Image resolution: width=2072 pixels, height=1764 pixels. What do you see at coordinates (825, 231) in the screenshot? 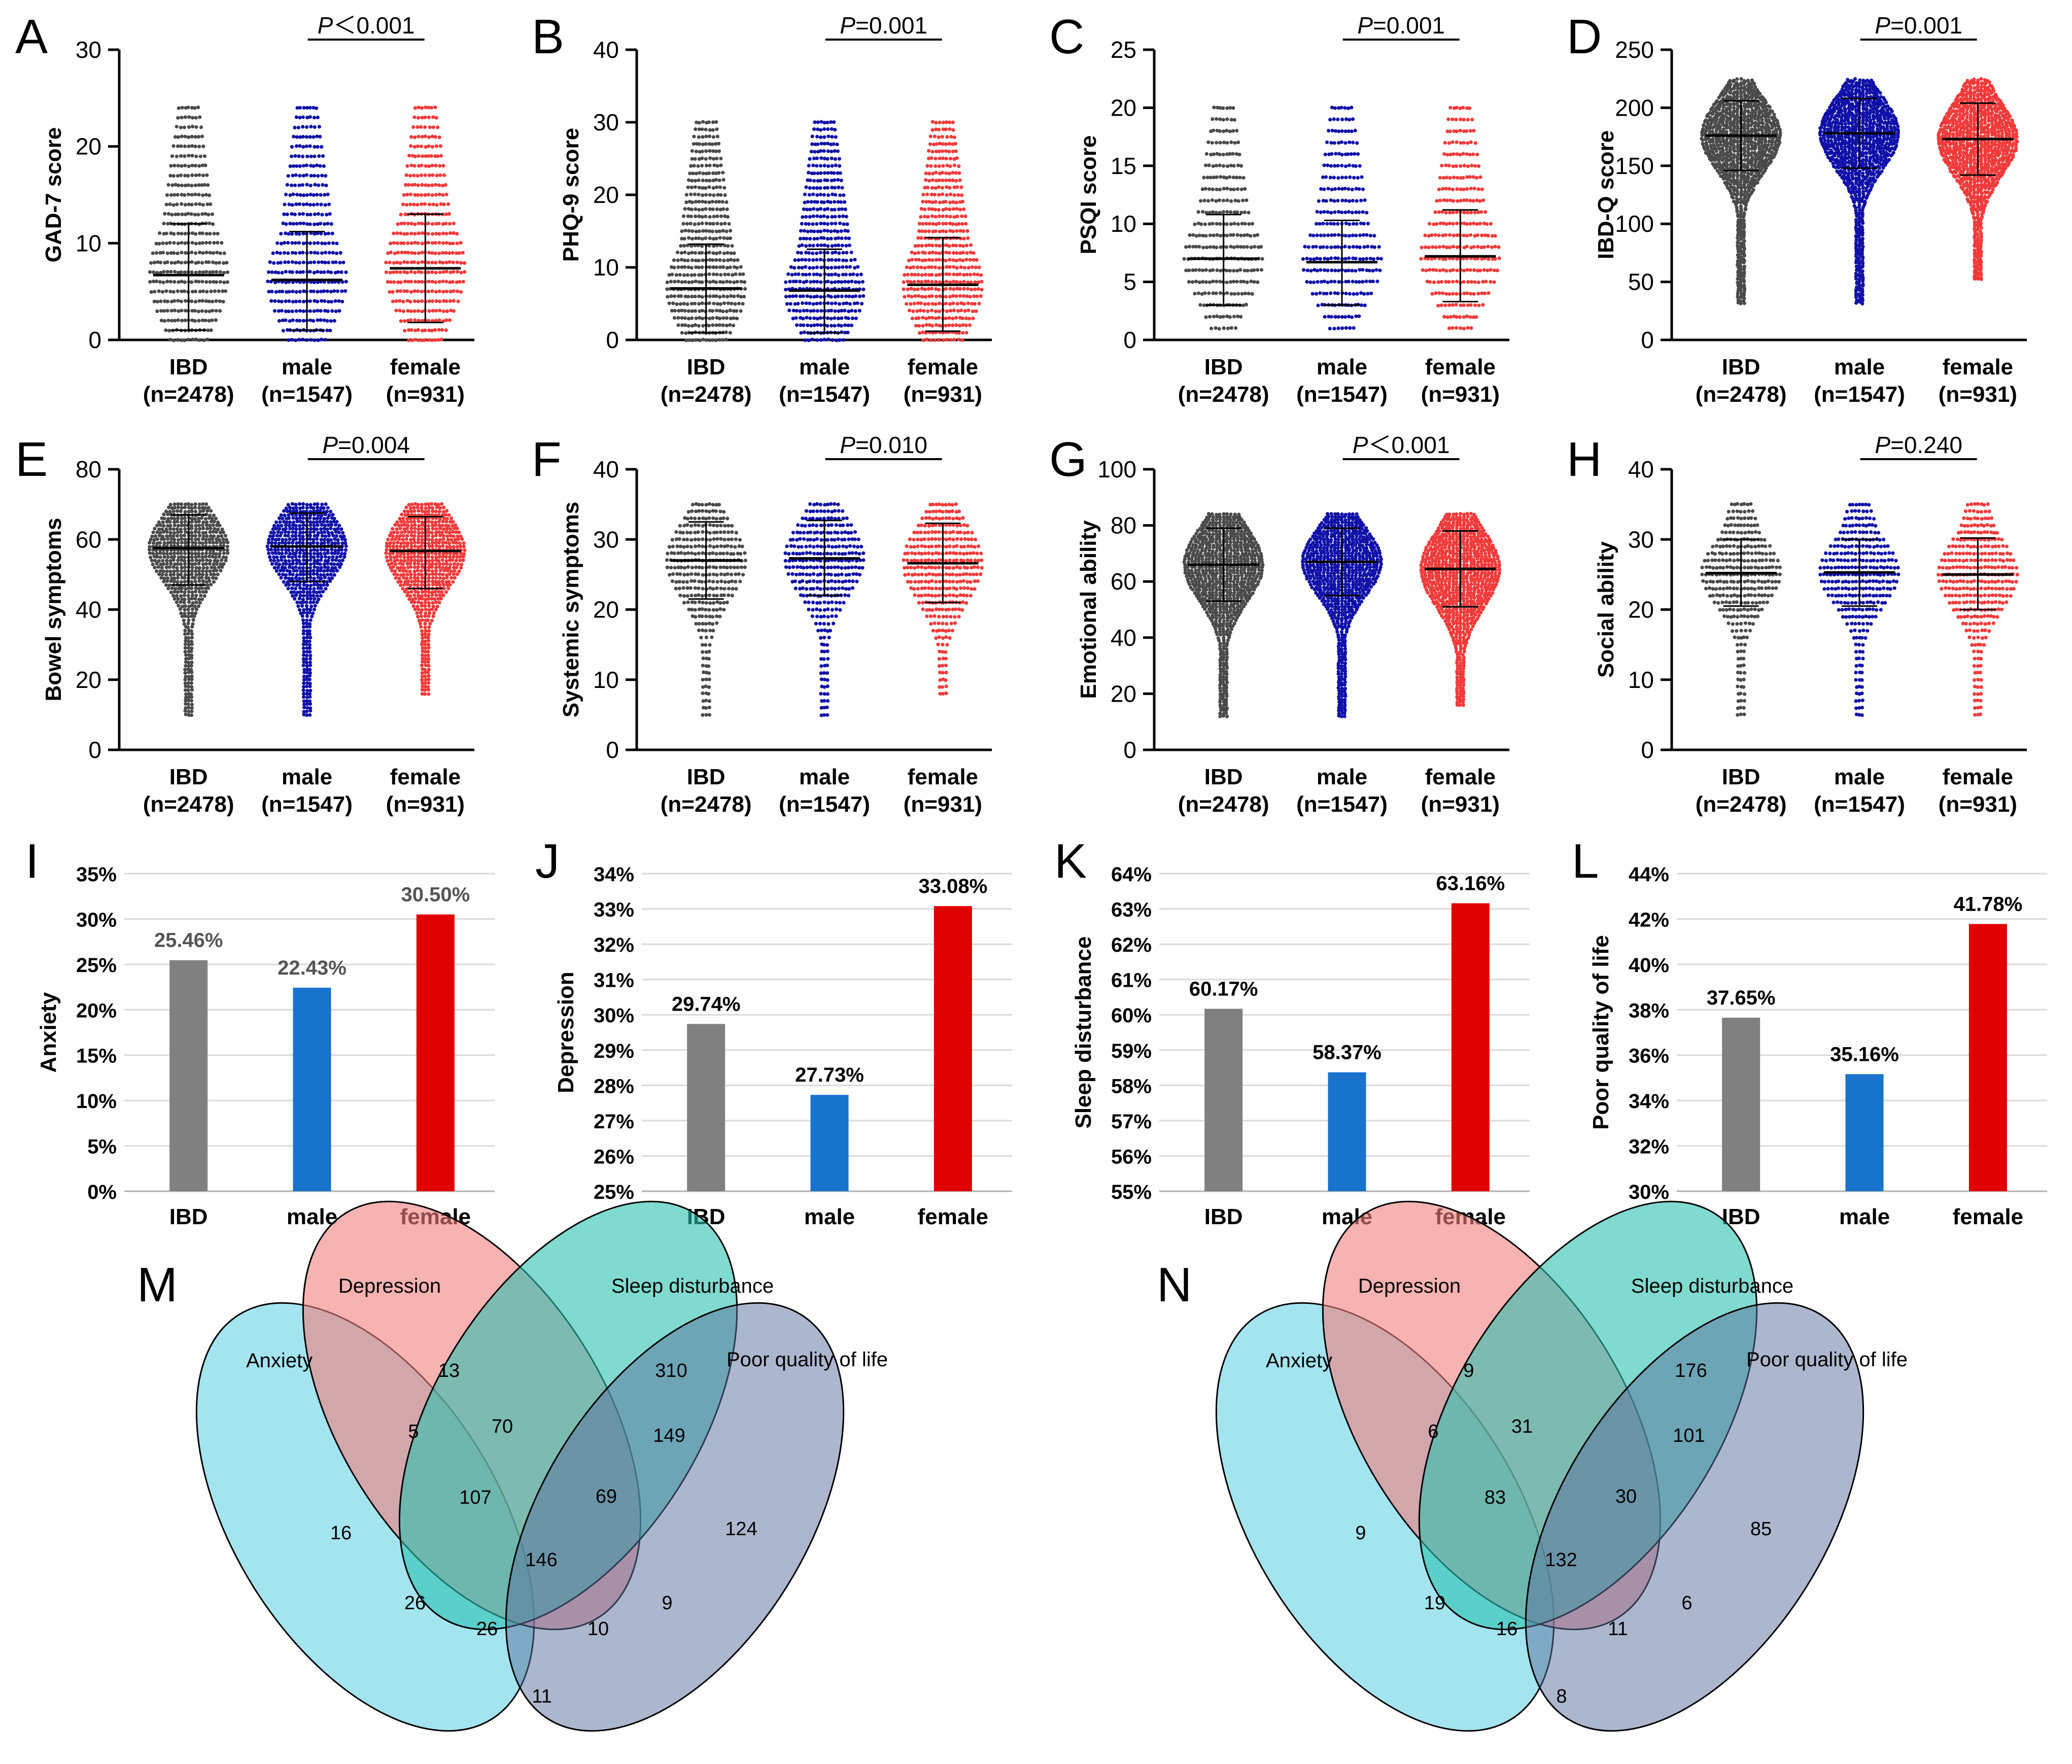
I see `dot-cloud-male` at bounding box center [825, 231].